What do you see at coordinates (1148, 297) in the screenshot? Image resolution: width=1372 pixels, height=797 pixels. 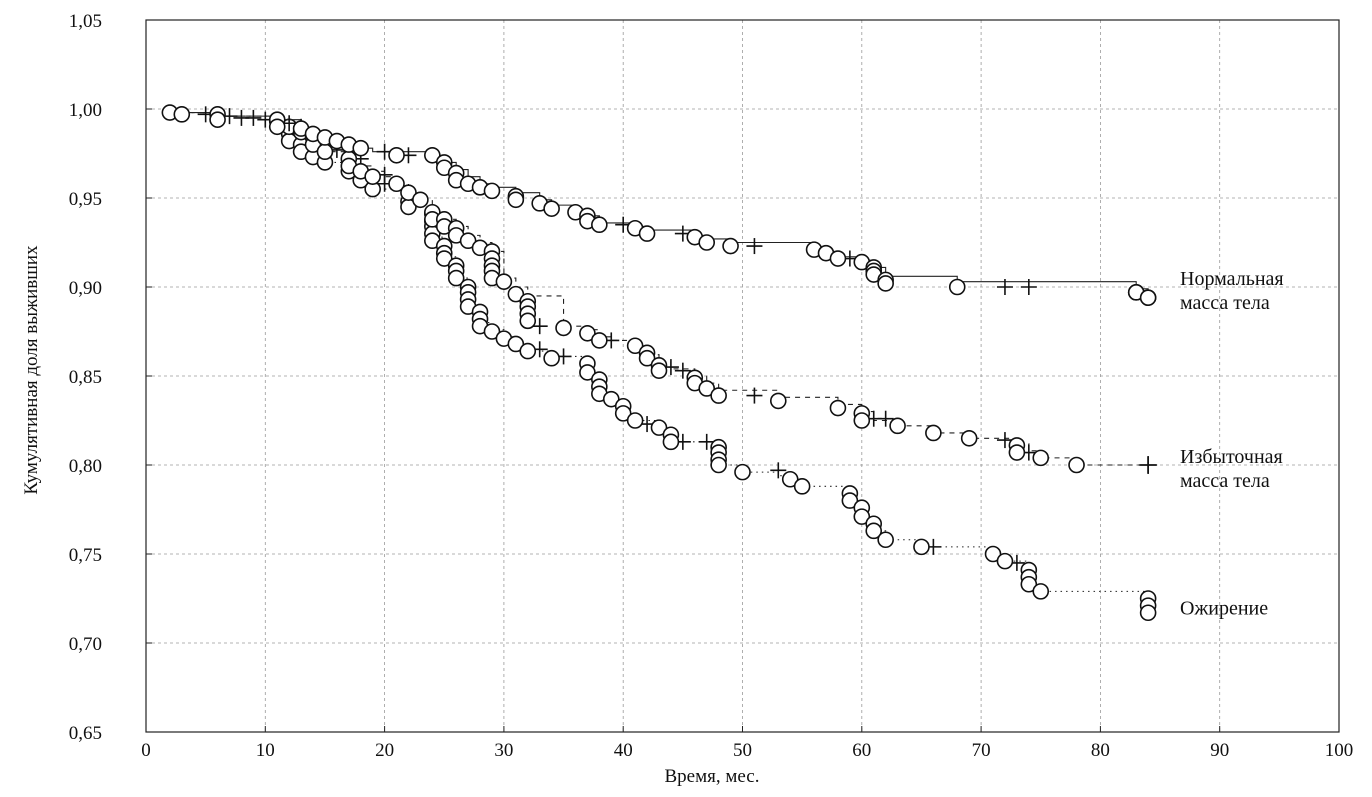 I see `legend-circle-icon` at bounding box center [1148, 297].